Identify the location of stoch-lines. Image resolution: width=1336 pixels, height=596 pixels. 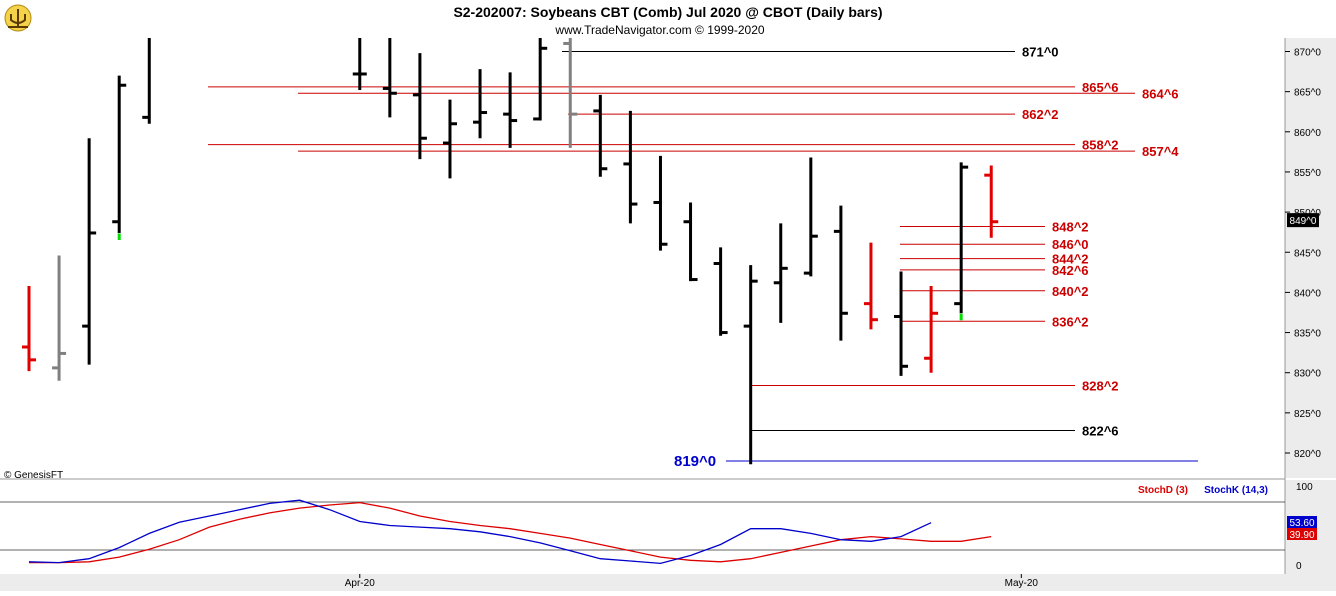
(510, 532).